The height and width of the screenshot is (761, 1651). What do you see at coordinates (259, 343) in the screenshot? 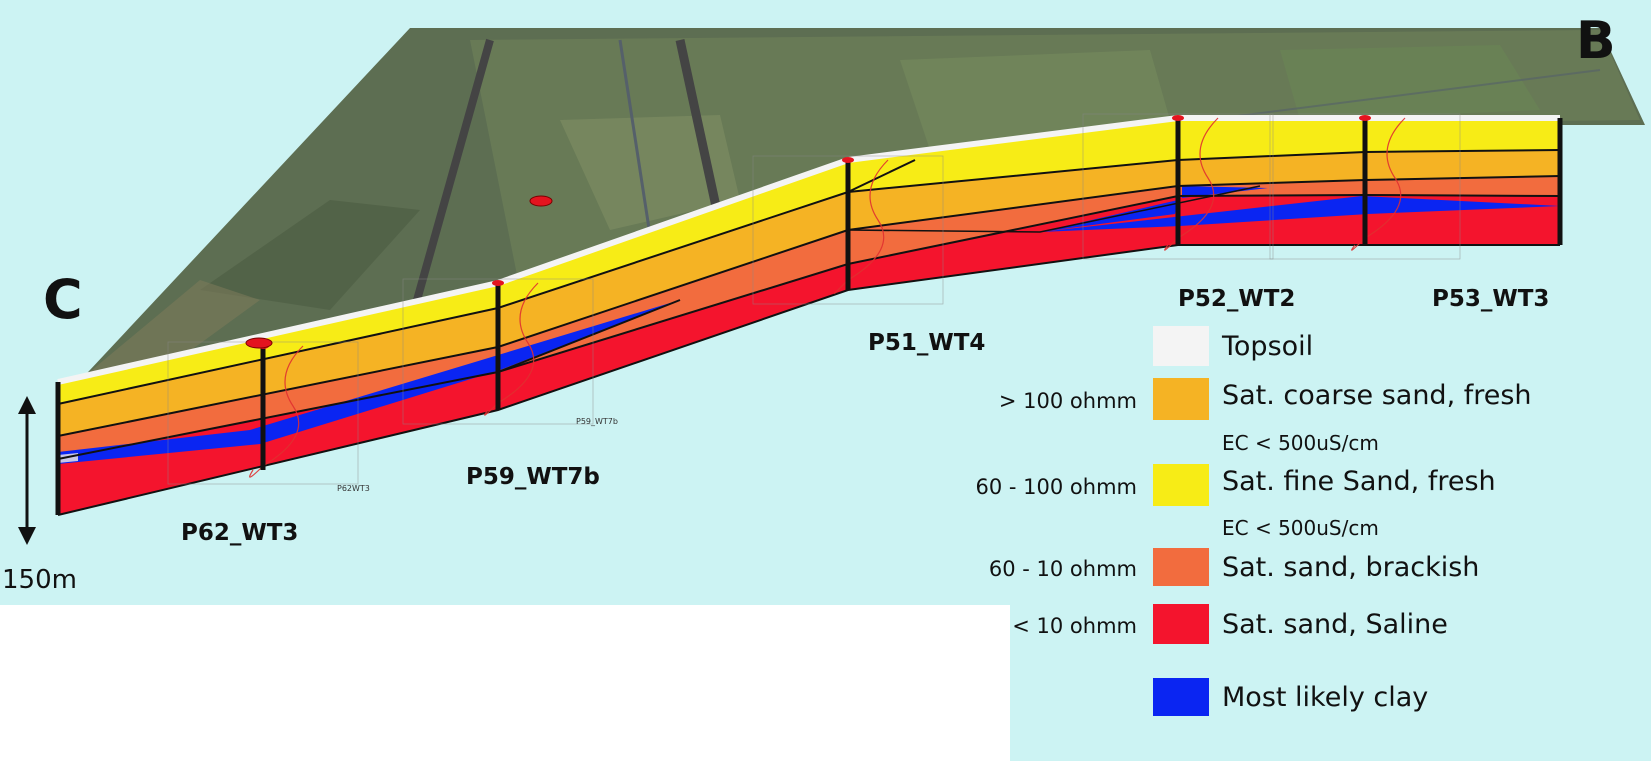
I see `well-top-marker` at bounding box center [259, 343].